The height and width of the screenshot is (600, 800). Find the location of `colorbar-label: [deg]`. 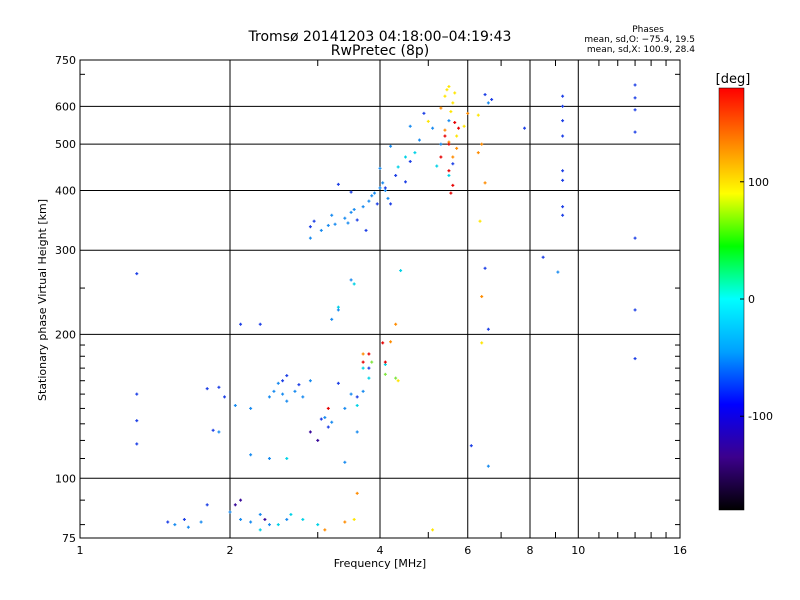

colorbar-label: [deg] is located at coordinates (733, 79).